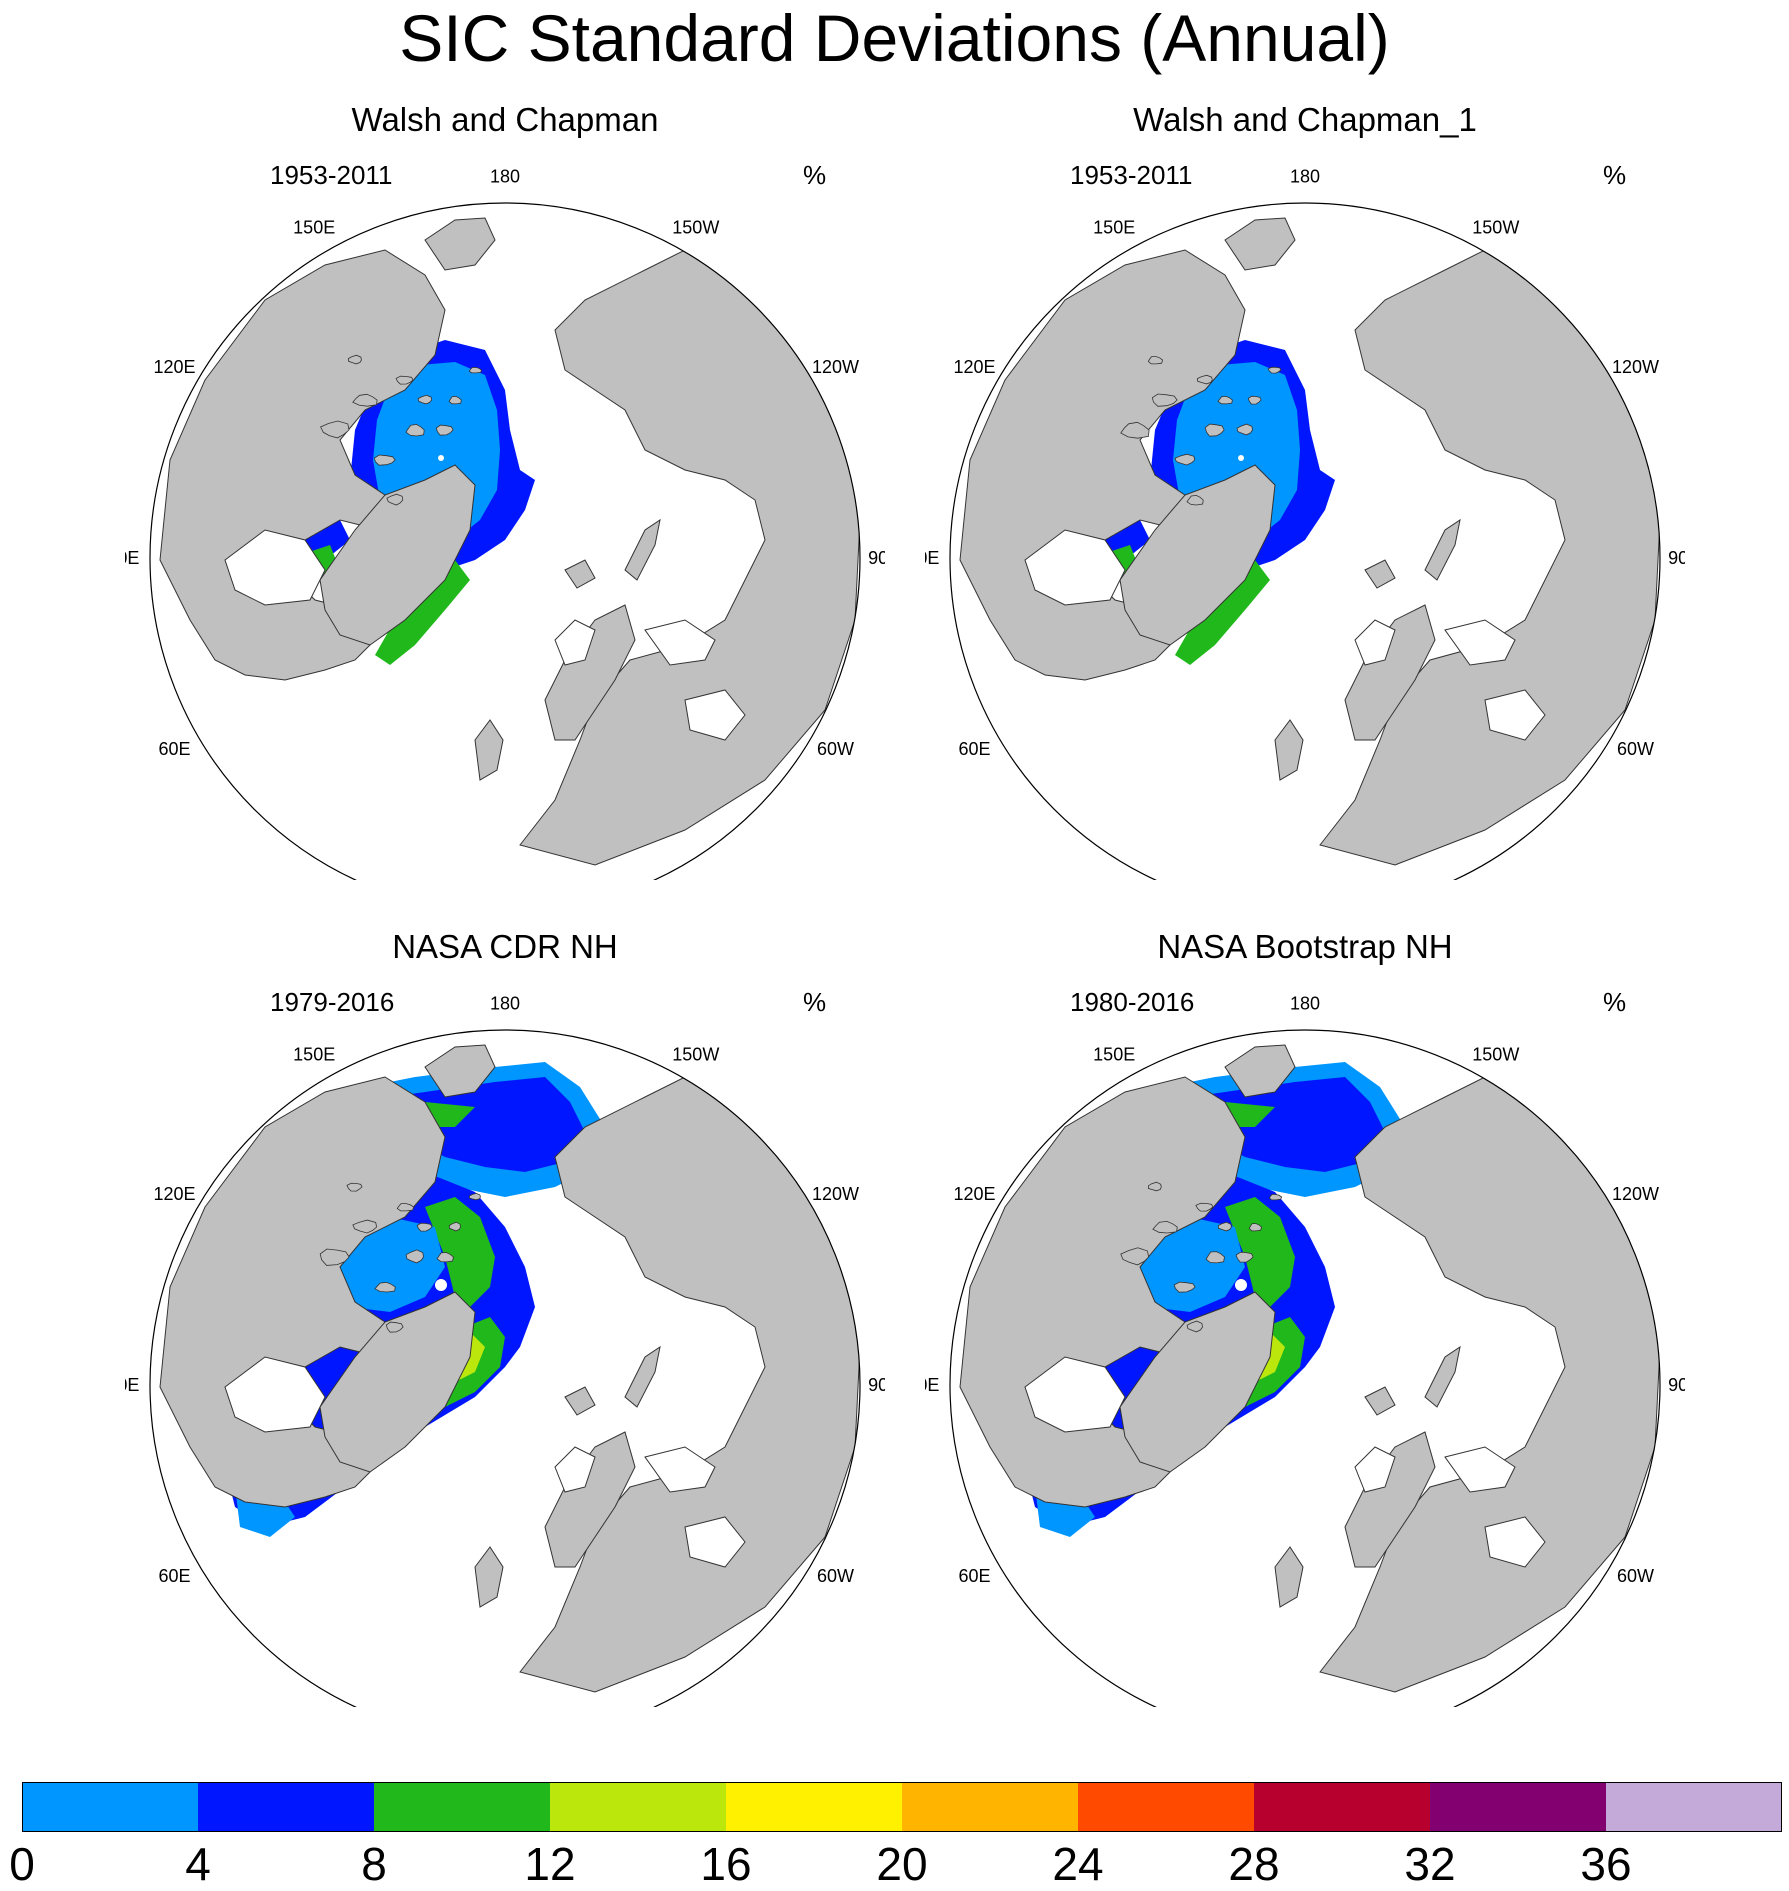 The width and height of the screenshot is (1789, 1891). Describe the element at coordinates (1132, 1002) in the screenshot. I see `panel-period: 1980-2016` at that location.